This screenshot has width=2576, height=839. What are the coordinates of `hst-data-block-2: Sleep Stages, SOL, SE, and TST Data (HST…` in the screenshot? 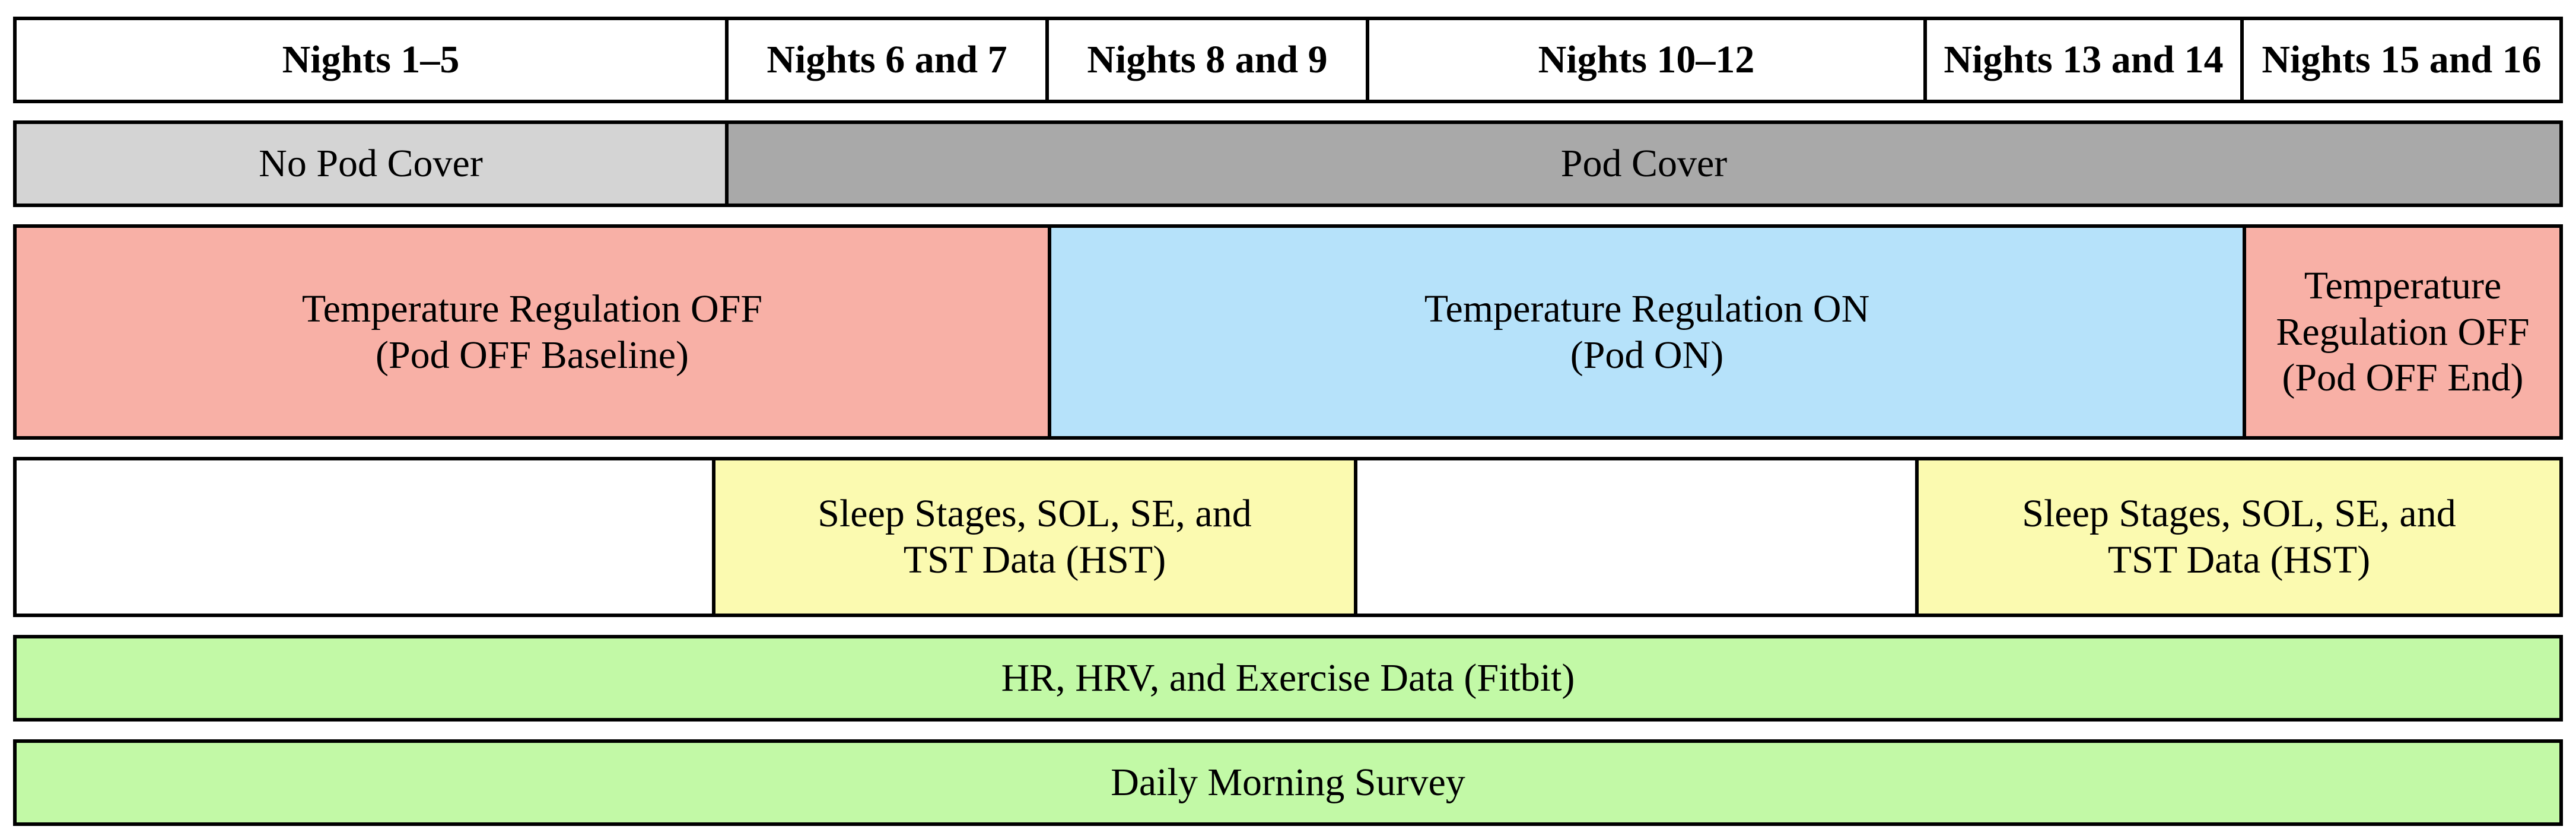 It's located at (2239, 537).